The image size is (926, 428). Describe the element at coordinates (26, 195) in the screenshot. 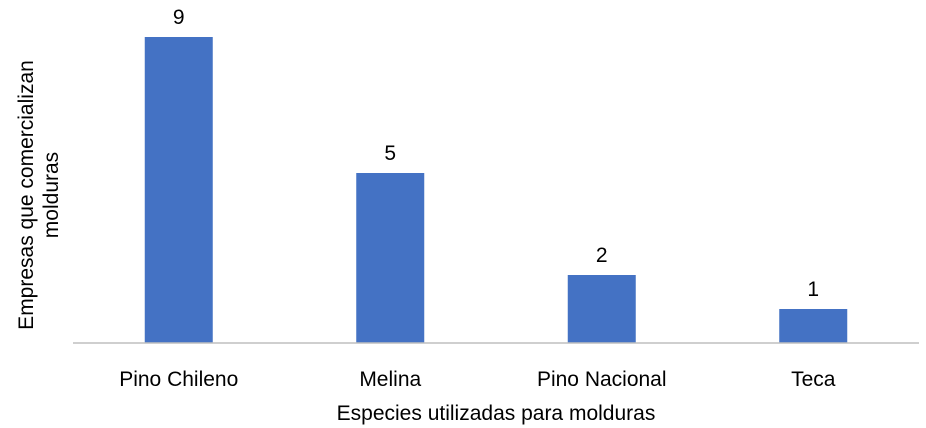

I see `y-axis-title-line-1: Empresas que comercializan` at that location.